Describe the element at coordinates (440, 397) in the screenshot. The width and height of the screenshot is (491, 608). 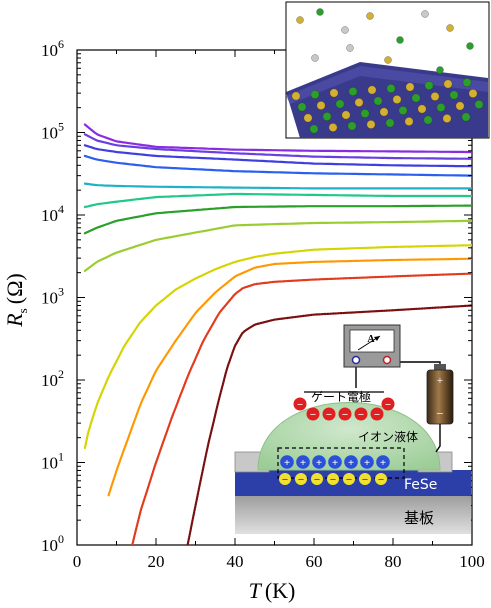
I see `battery-body` at that location.